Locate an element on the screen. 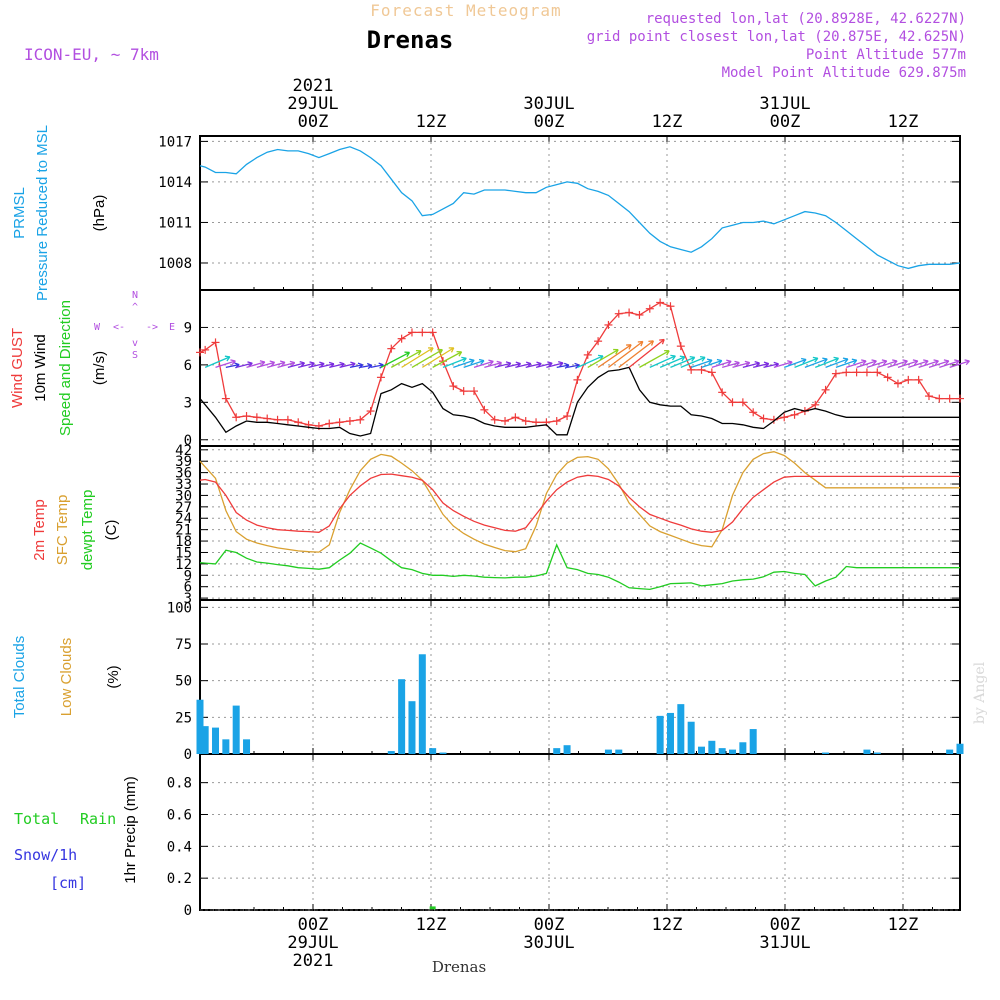 This screenshot has width=1000, height=1000. compass-arrow-left: <- is located at coordinates (119, 327).